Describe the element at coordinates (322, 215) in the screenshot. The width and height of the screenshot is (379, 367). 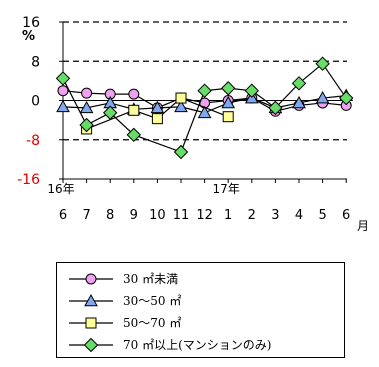
I see `x-tick-label-11: 5` at that location.